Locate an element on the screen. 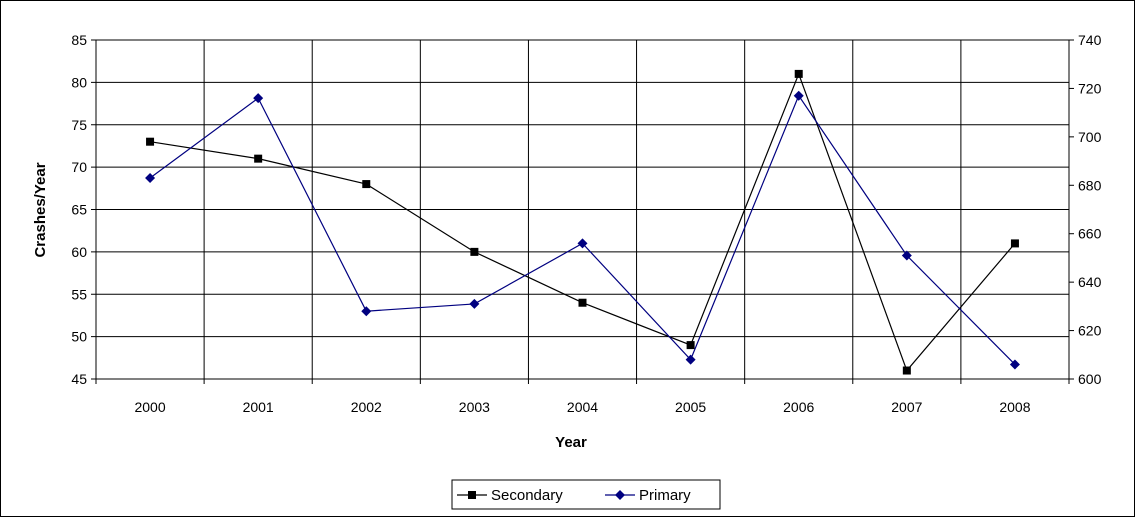 Image resolution: width=1135 pixels, height=517 pixels. x-tick-label: 2007 is located at coordinates (906, 407).